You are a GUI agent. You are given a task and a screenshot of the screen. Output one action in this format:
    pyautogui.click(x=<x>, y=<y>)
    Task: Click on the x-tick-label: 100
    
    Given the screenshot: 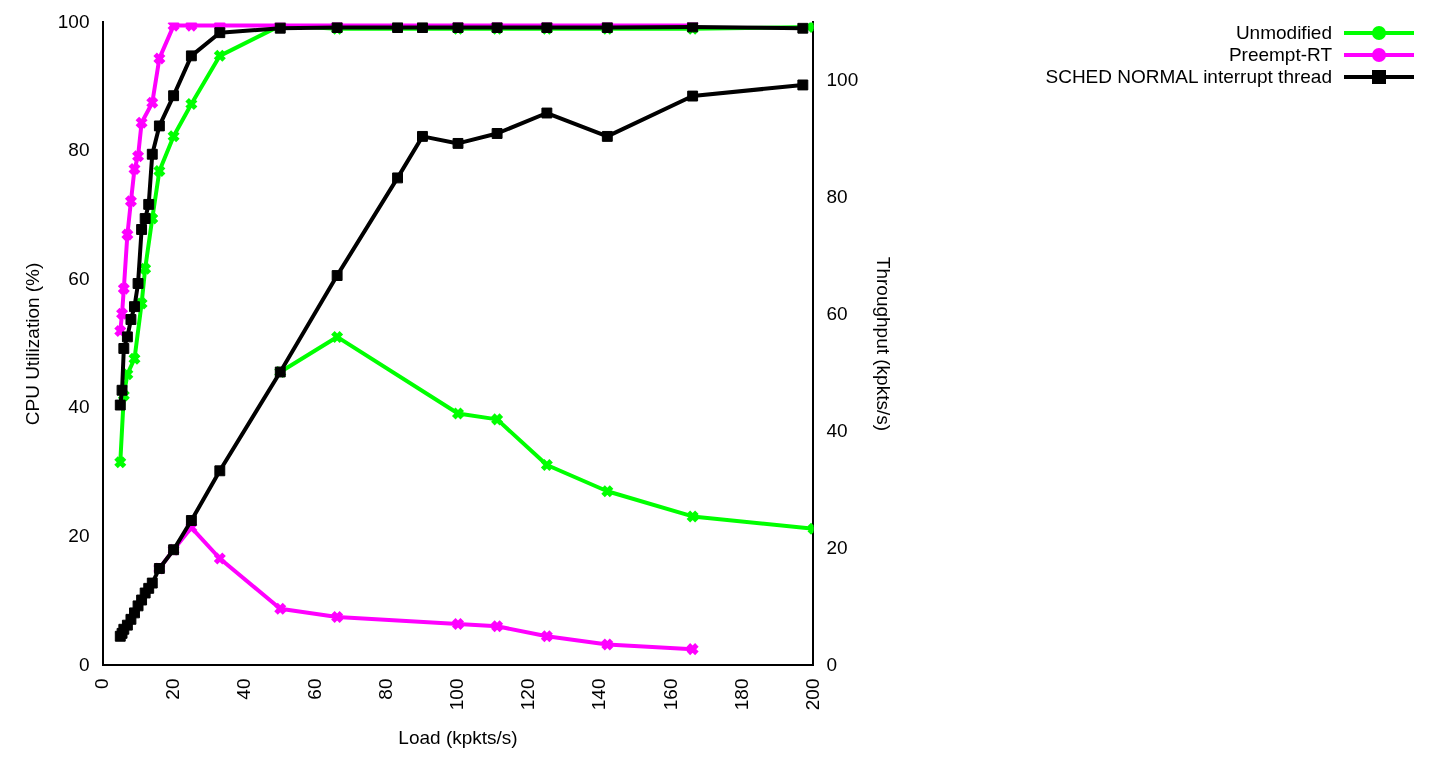 What is the action you would take?
    pyautogui.click(x=457, y=694)
    